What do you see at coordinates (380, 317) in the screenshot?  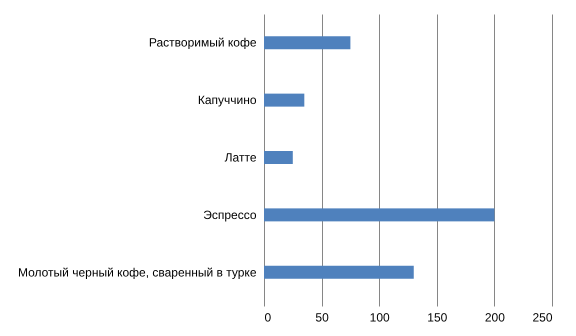 I see `x-tick-label: 100` at bounding box center [380, 317].